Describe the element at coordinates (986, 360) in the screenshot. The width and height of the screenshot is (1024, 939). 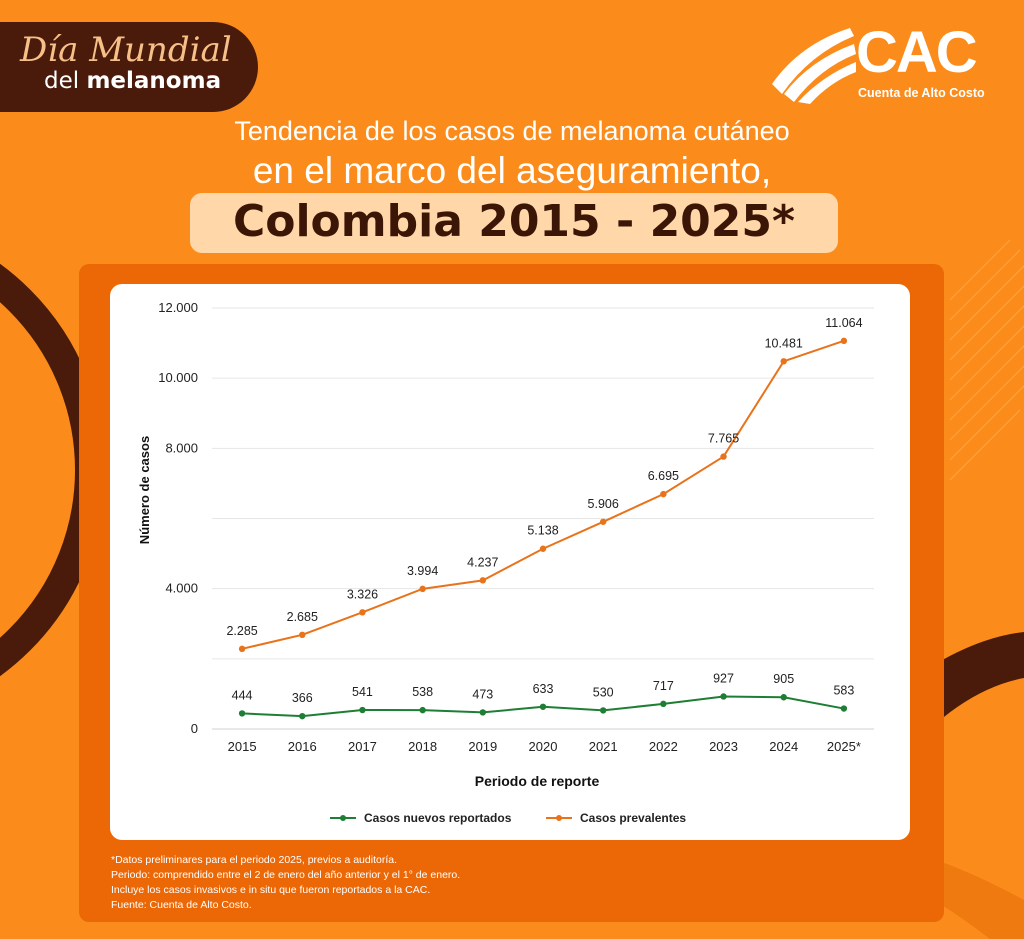
I see `decor-hatch` at that location.